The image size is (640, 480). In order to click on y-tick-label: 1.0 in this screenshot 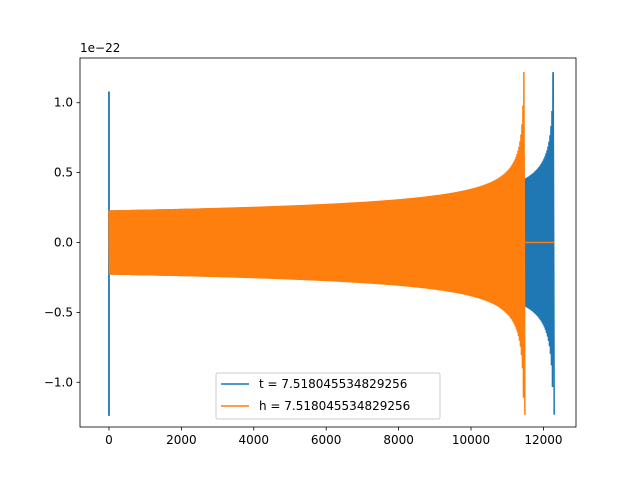, I will do `click(63, 103)`.